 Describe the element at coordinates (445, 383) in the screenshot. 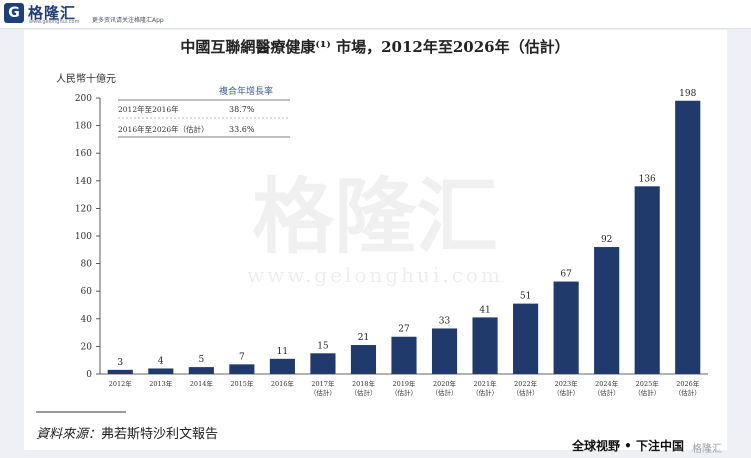

I see `x-tick-label: 2020年` at that location.